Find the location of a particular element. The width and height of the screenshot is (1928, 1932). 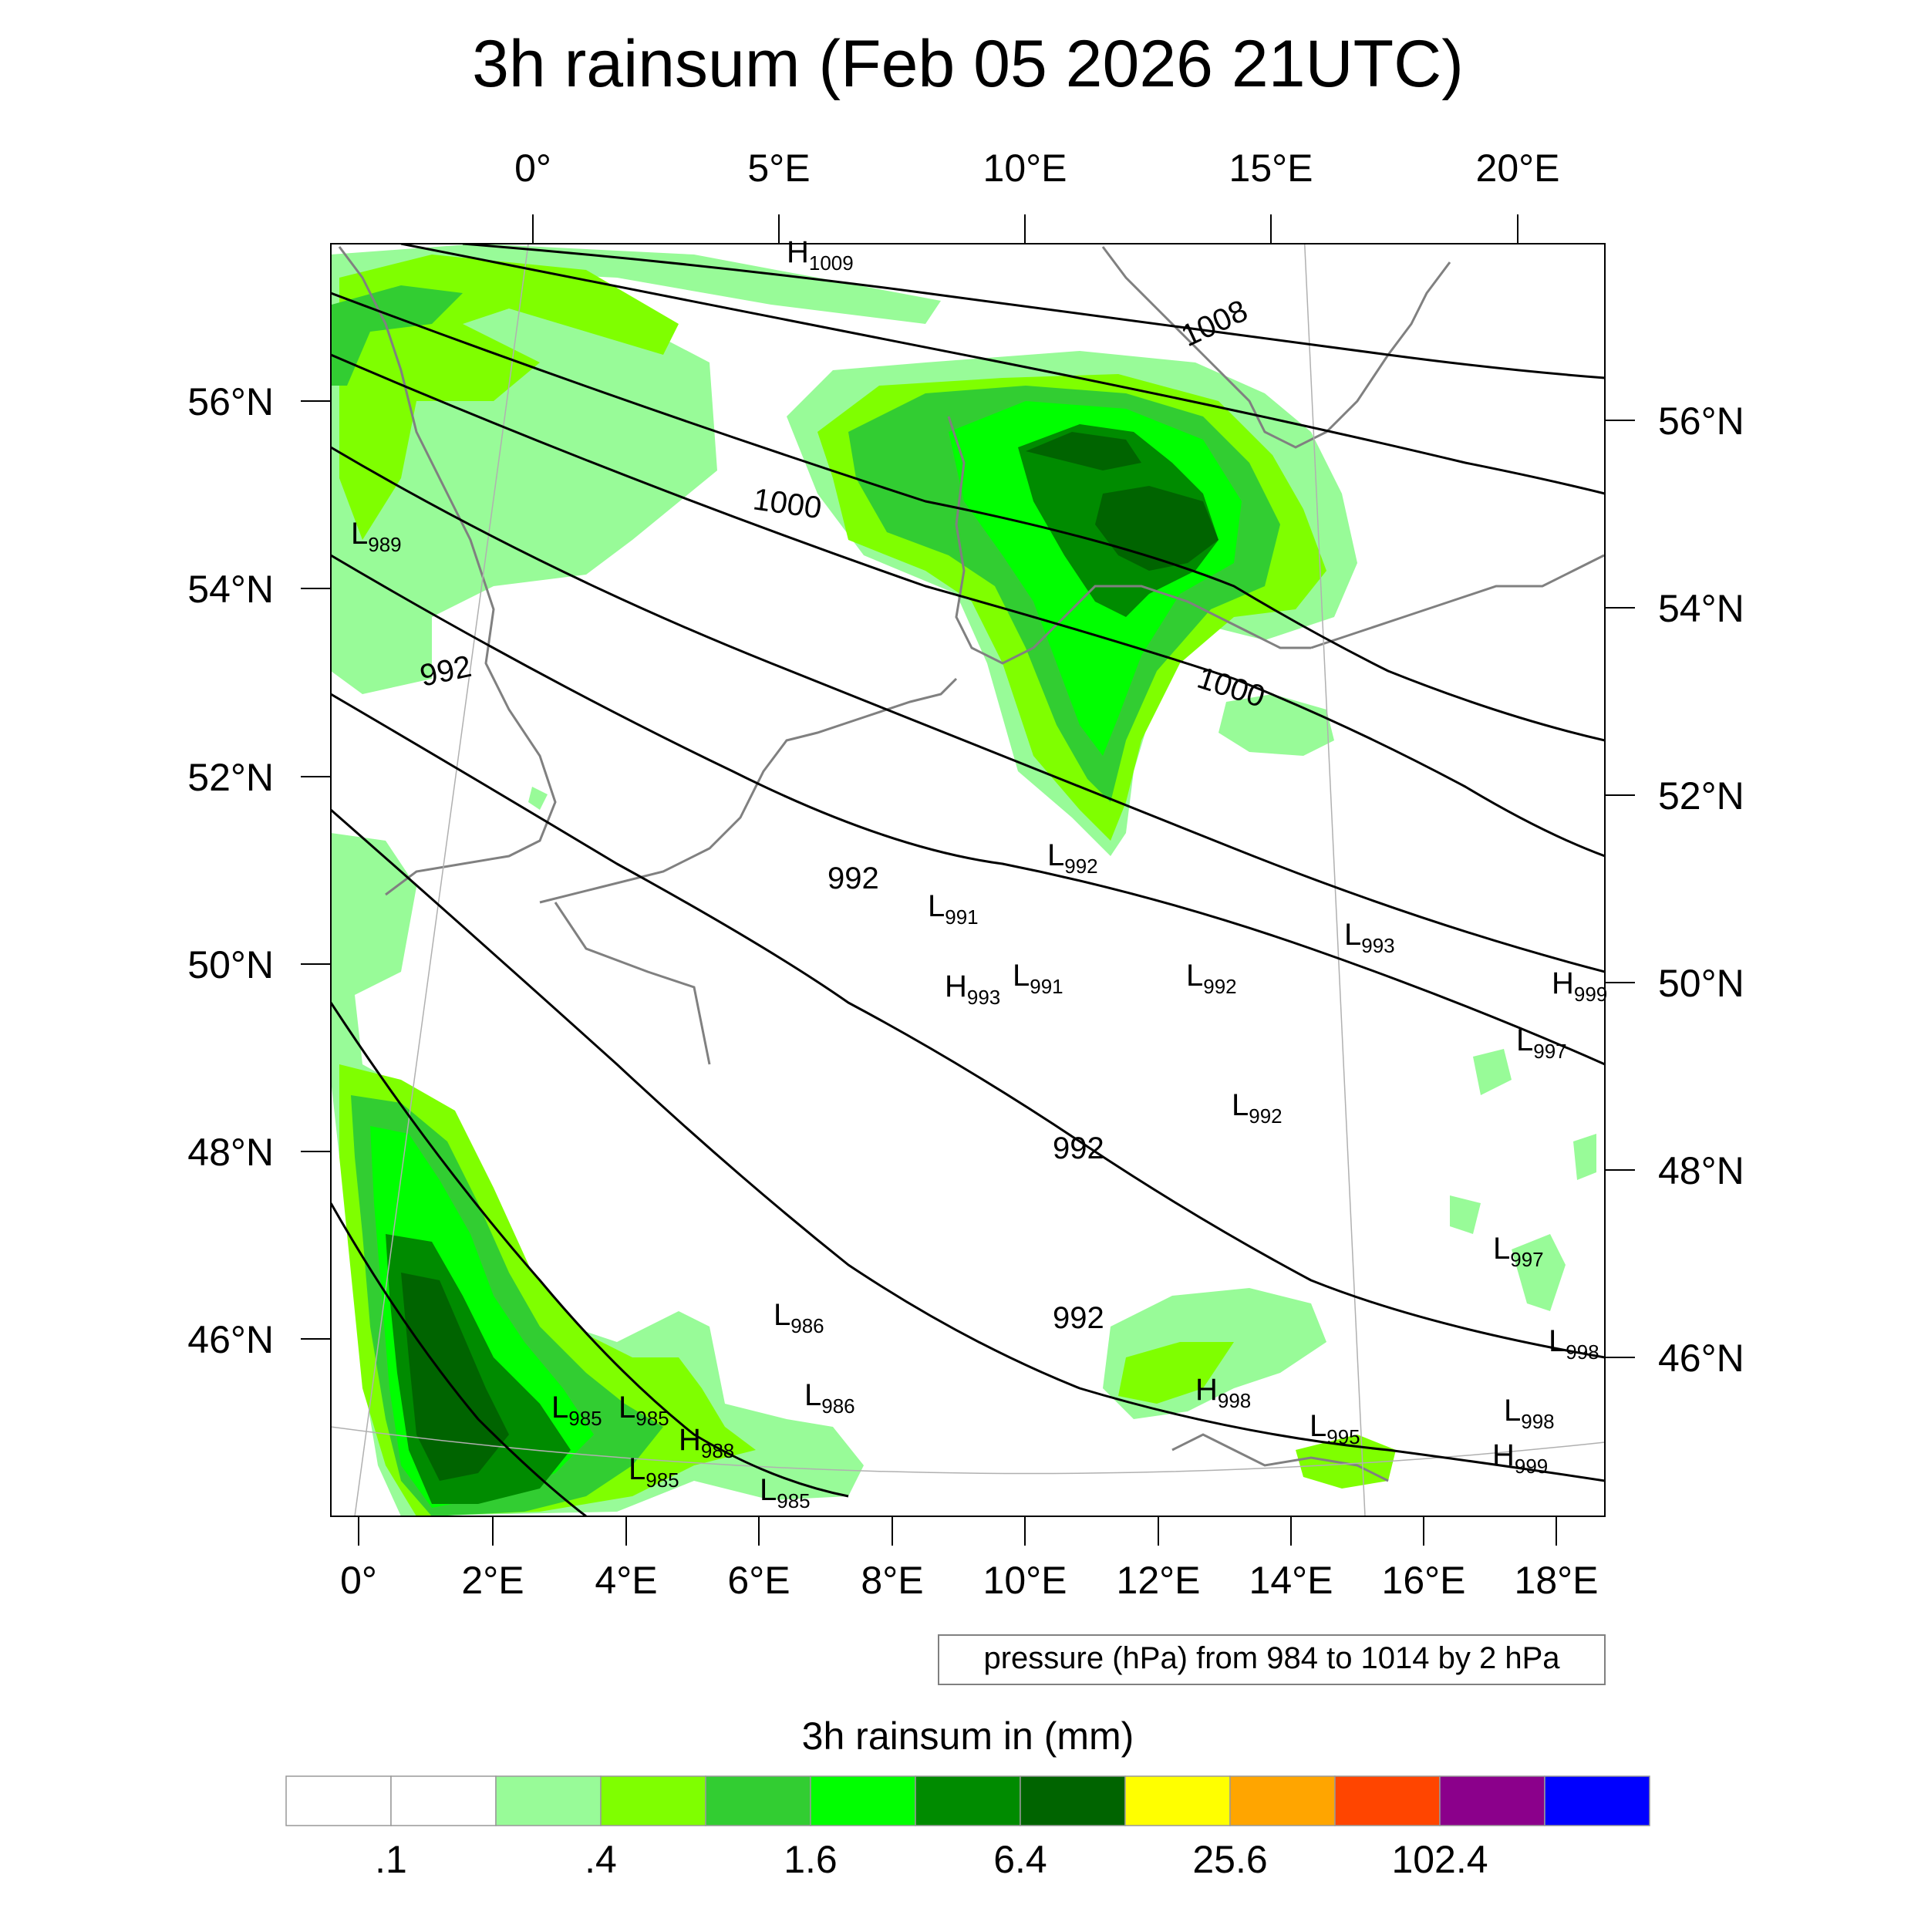

right-lat-label: 56°N is located at coordinates (1701, 421).